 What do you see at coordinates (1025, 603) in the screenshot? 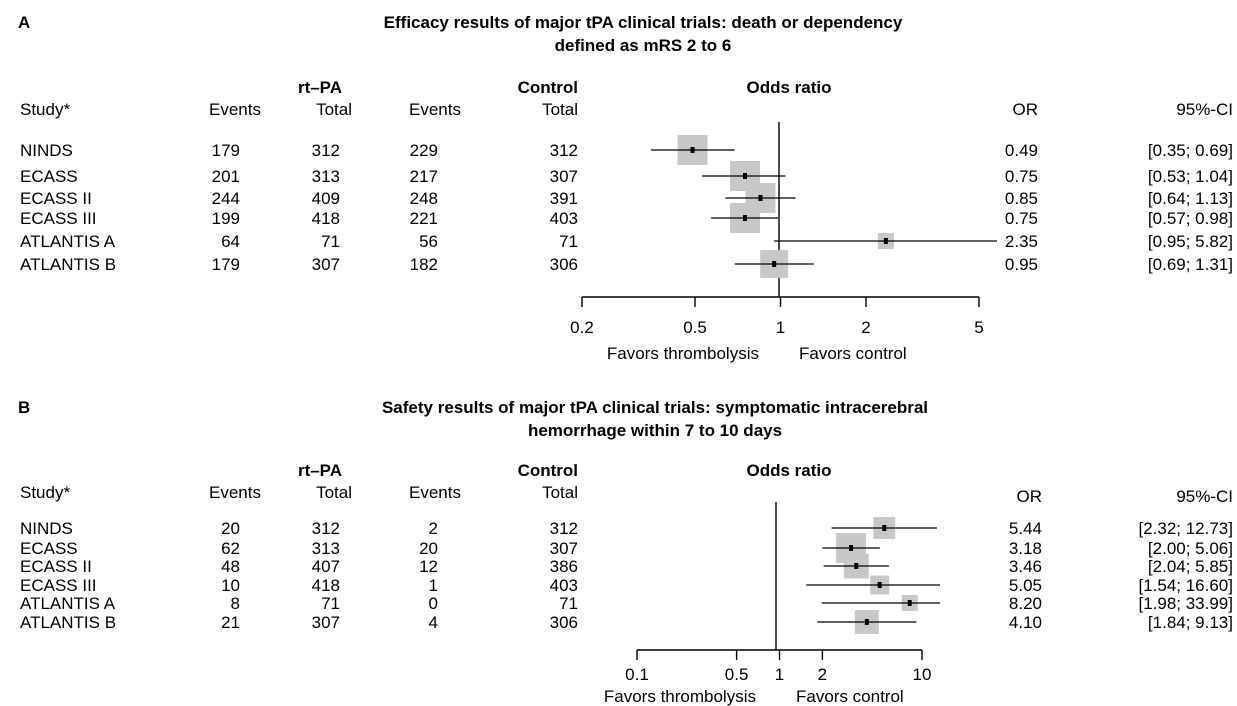
I see `or-value: 8.20` at bounding box center [1025, 603].